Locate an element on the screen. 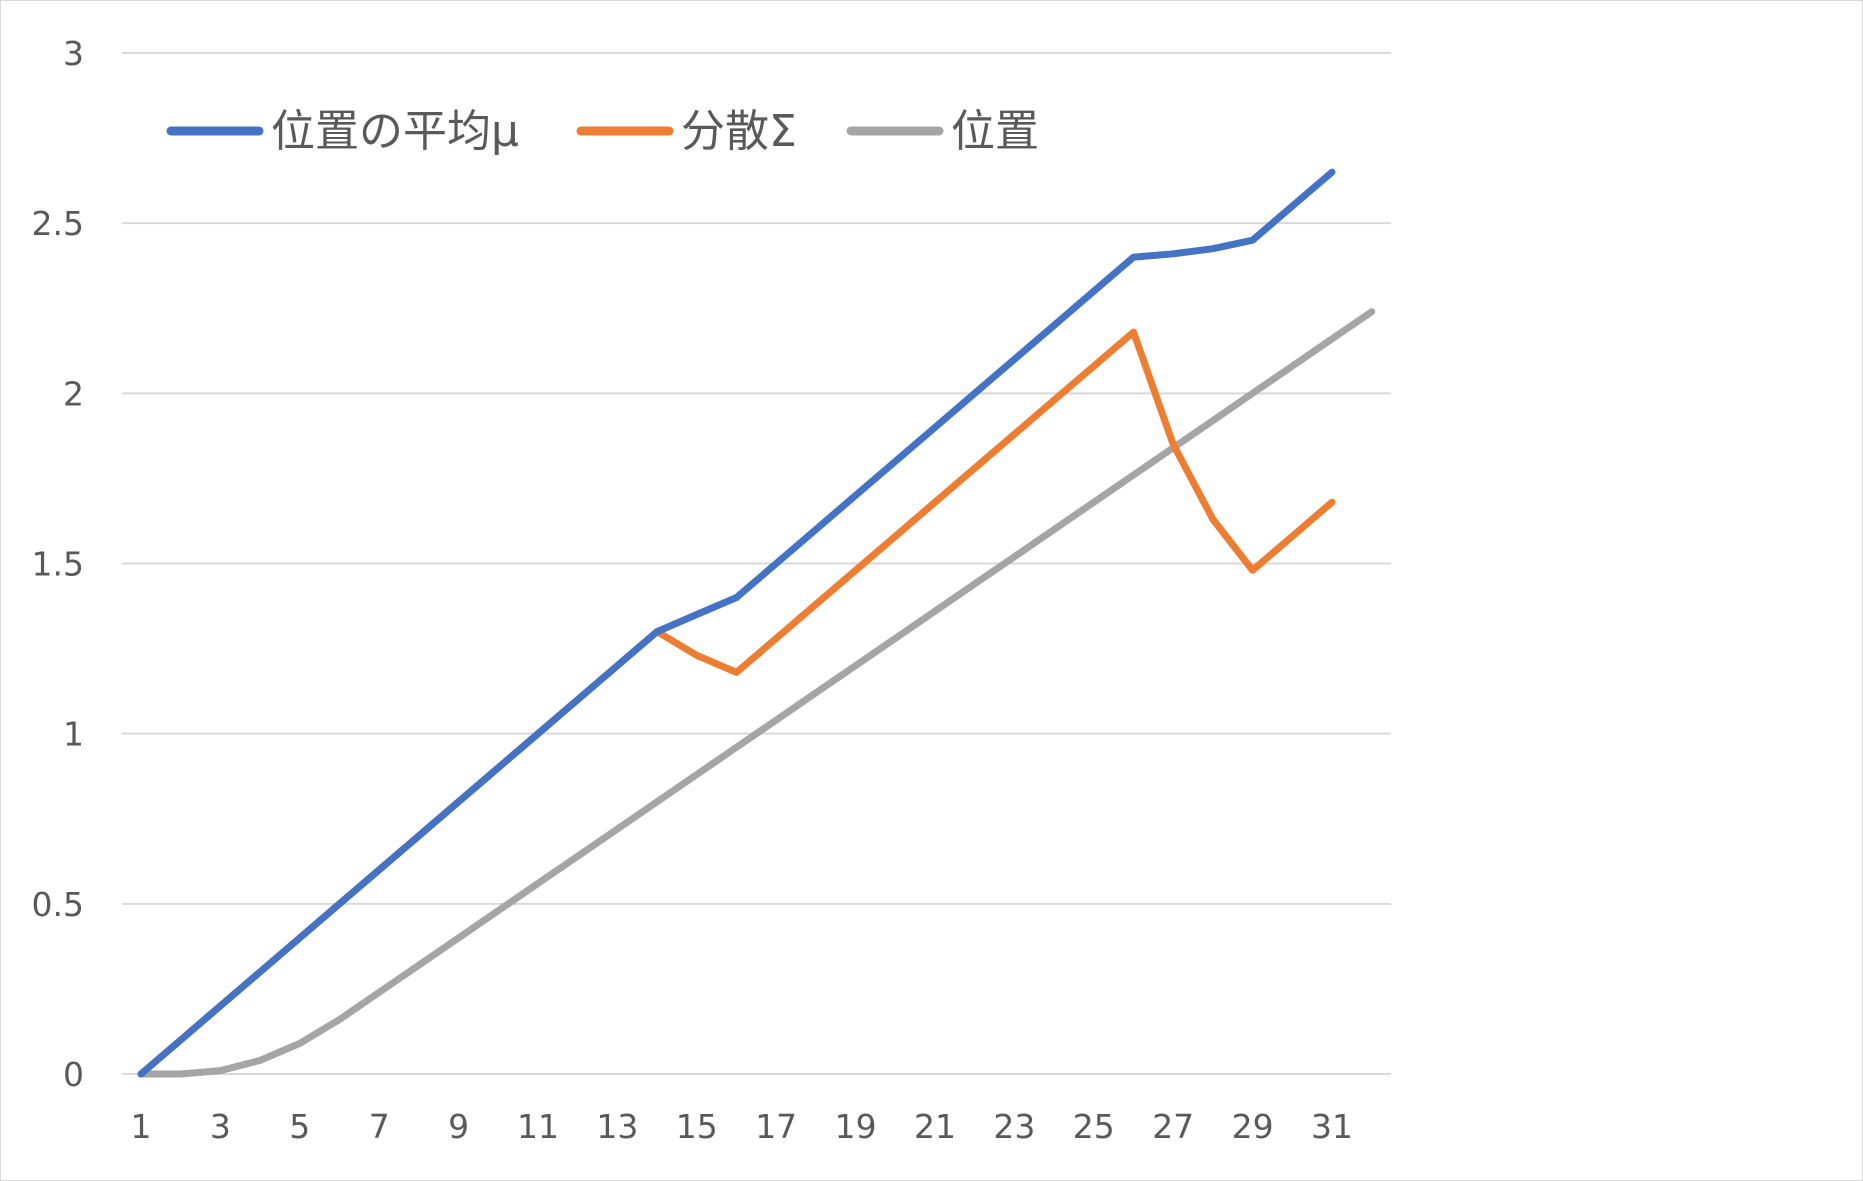 This screenshot has width=1863, height=1181. x-tick-label: 21 is located at coordinates (935, 1126).